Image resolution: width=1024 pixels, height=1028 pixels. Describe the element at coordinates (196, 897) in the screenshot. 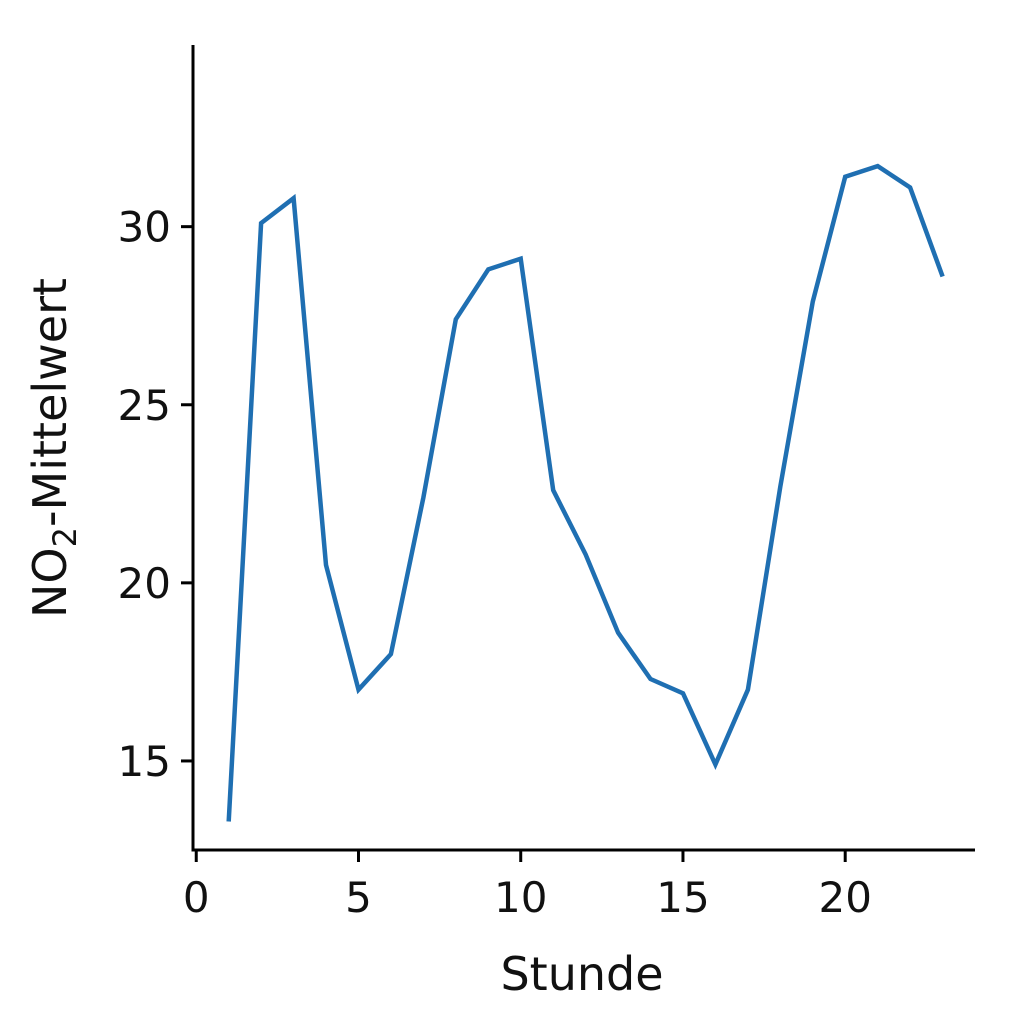

I see `x-tick-label: 0` at that location.